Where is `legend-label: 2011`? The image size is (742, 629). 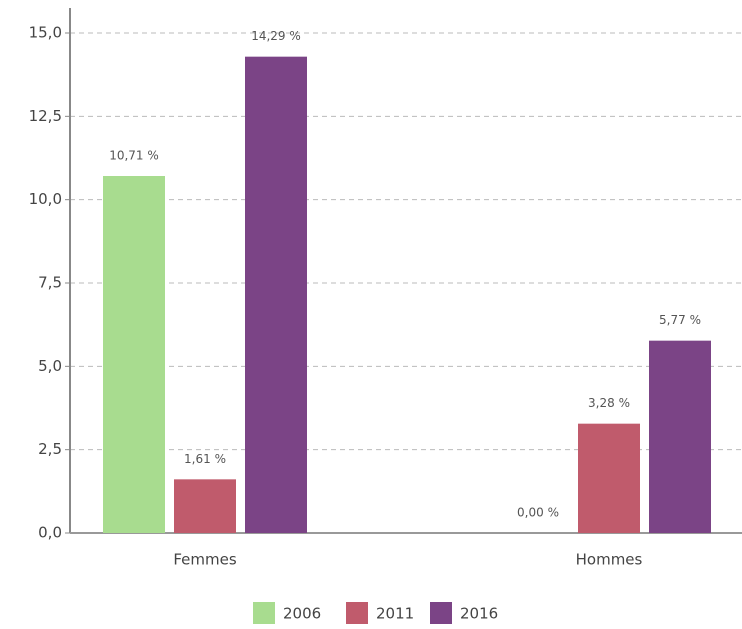 legend-label: 2011 is located at coordinates (395, 614).